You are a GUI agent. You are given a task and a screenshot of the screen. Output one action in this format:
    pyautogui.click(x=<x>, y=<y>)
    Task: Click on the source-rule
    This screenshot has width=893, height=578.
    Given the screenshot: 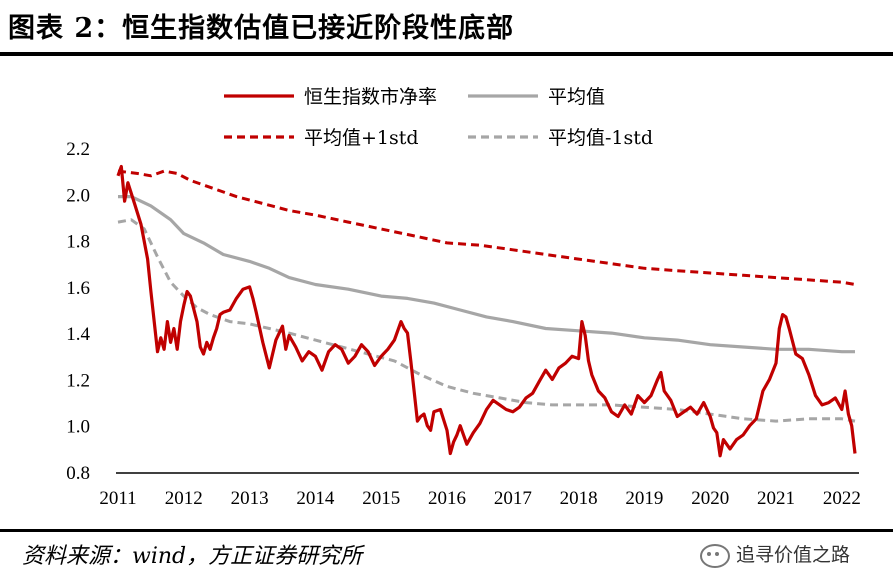 What is the action you would take?
    pyautogui.click(x=446, y=530)
    